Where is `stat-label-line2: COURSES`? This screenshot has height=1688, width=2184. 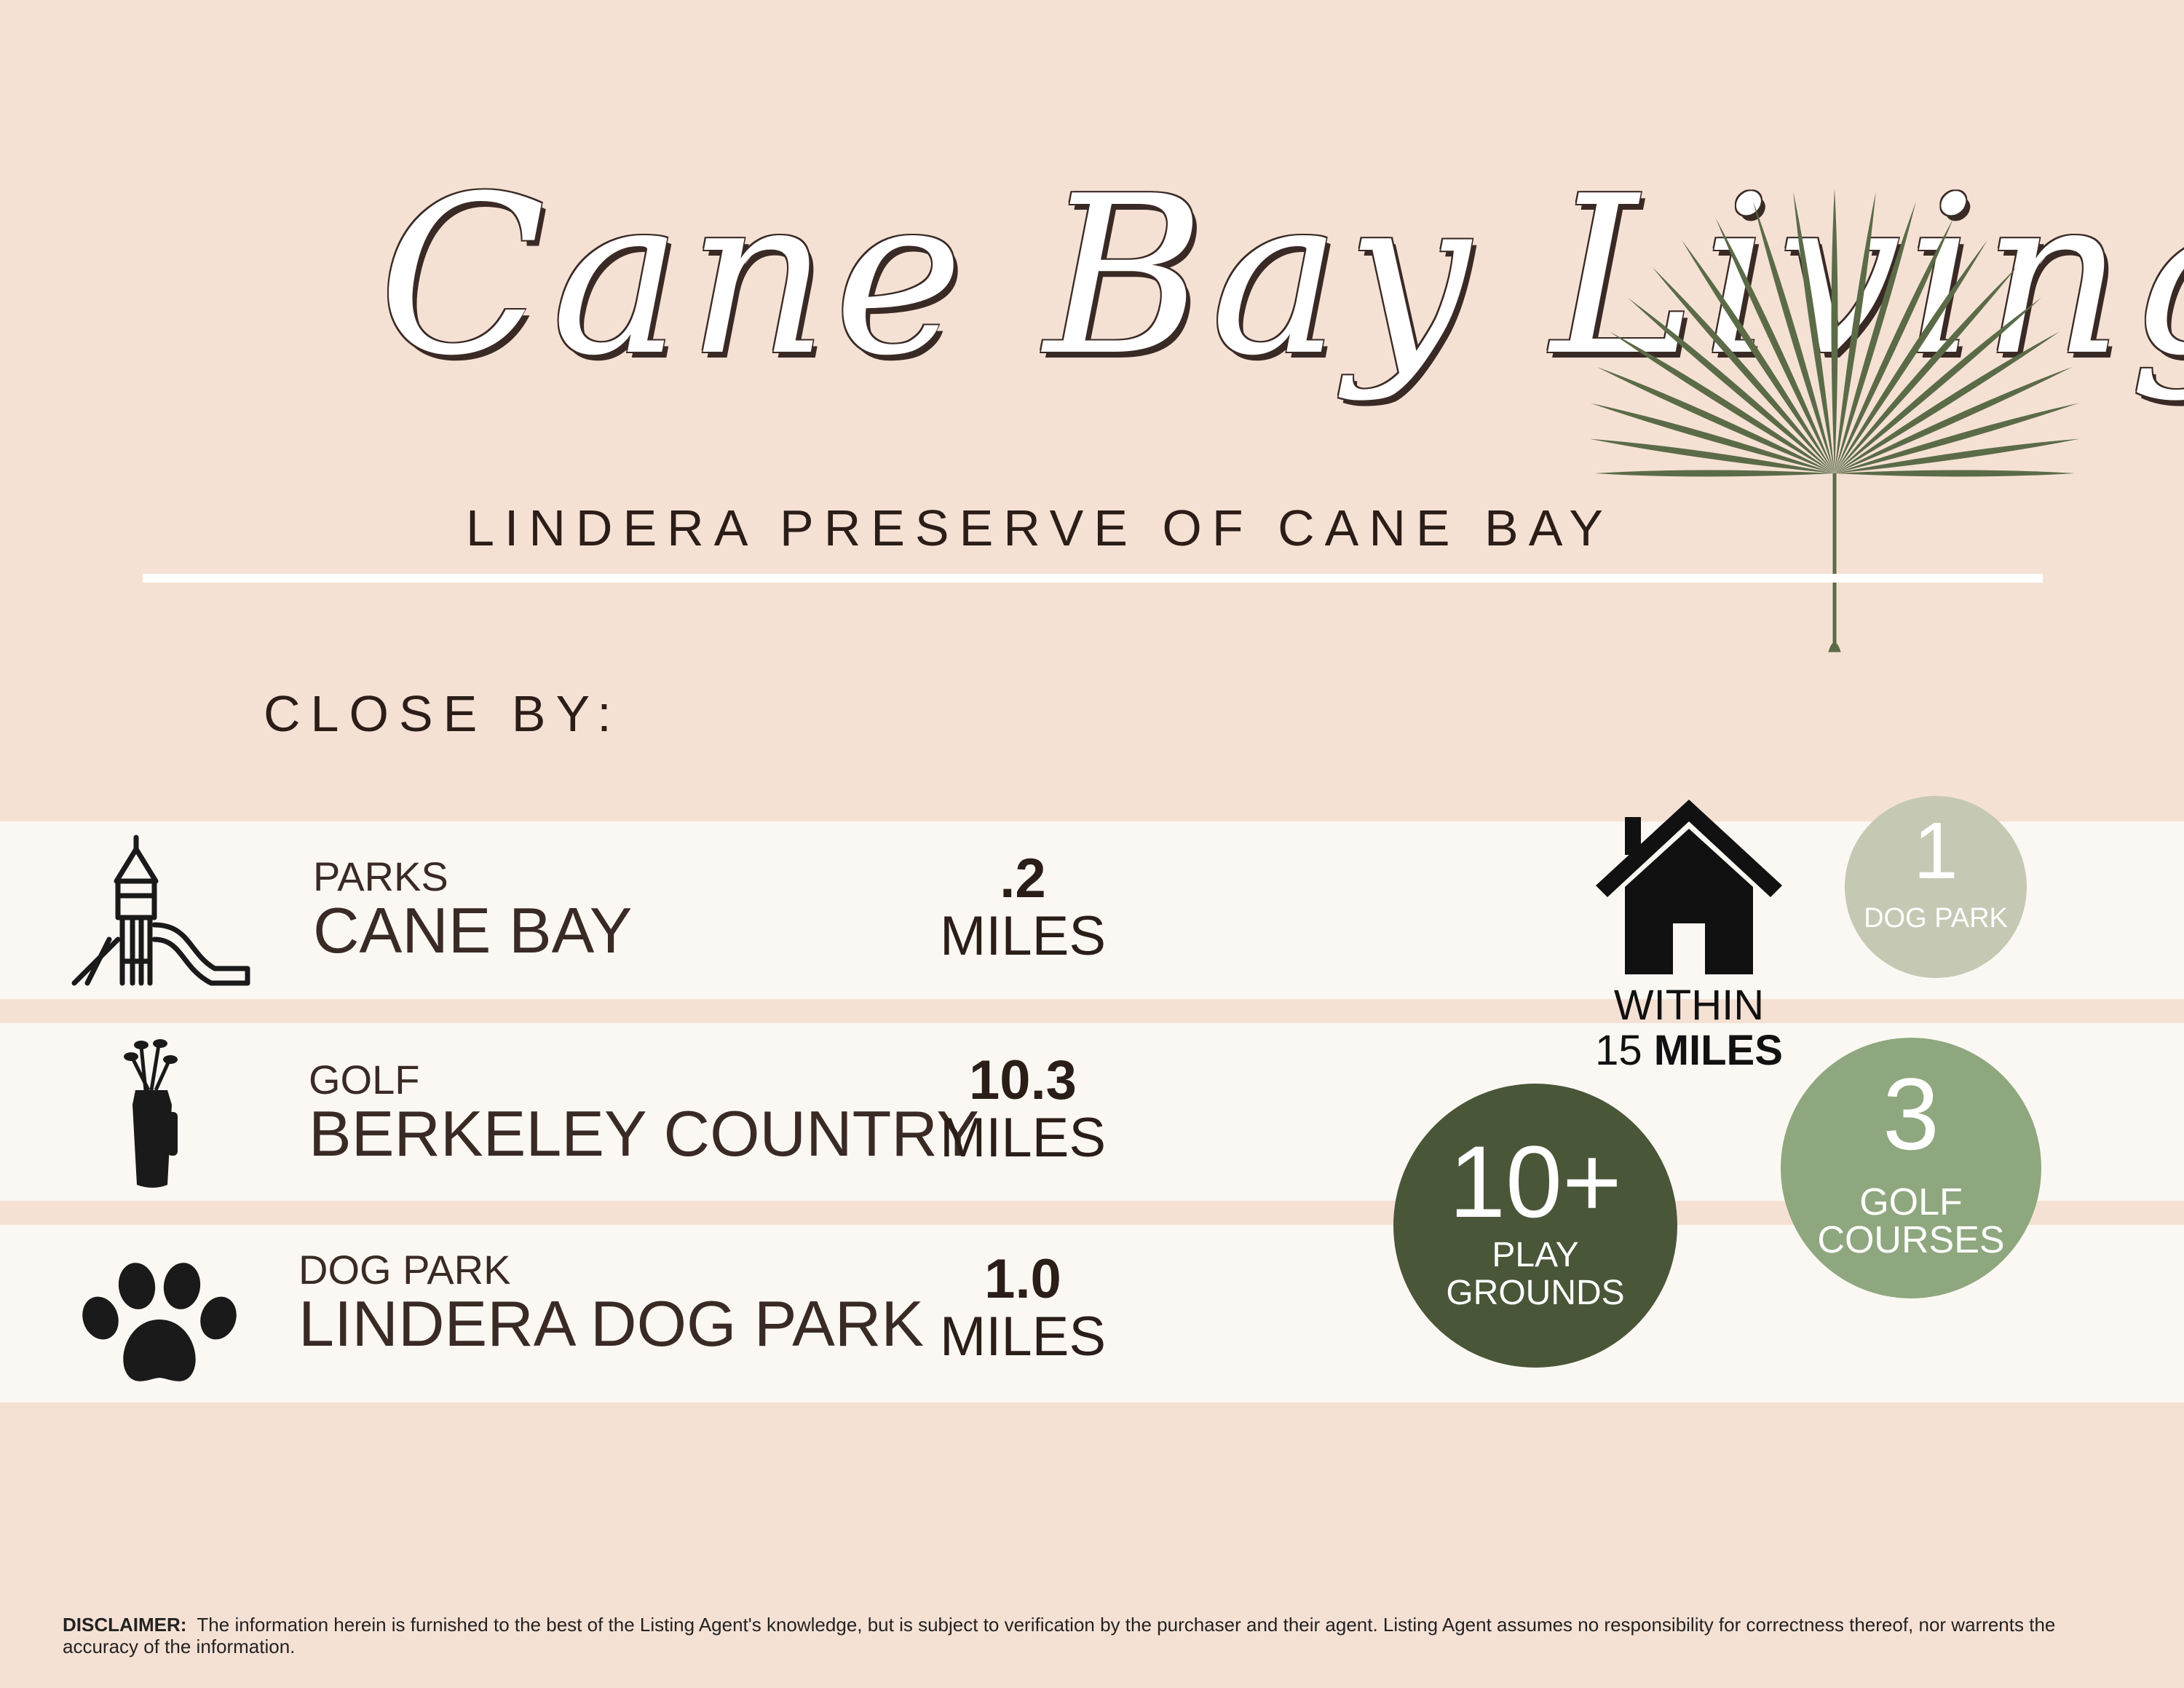 stat-label-line2: COURSES is located at coordinates (1911, 1240).